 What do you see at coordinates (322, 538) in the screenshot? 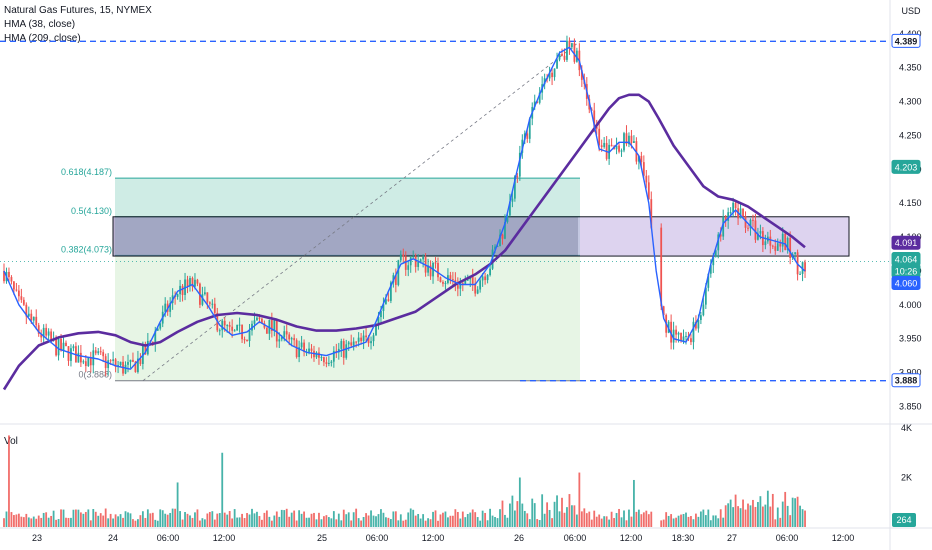
I see `time-tick-label: 25` at bounding box center [322, 538].